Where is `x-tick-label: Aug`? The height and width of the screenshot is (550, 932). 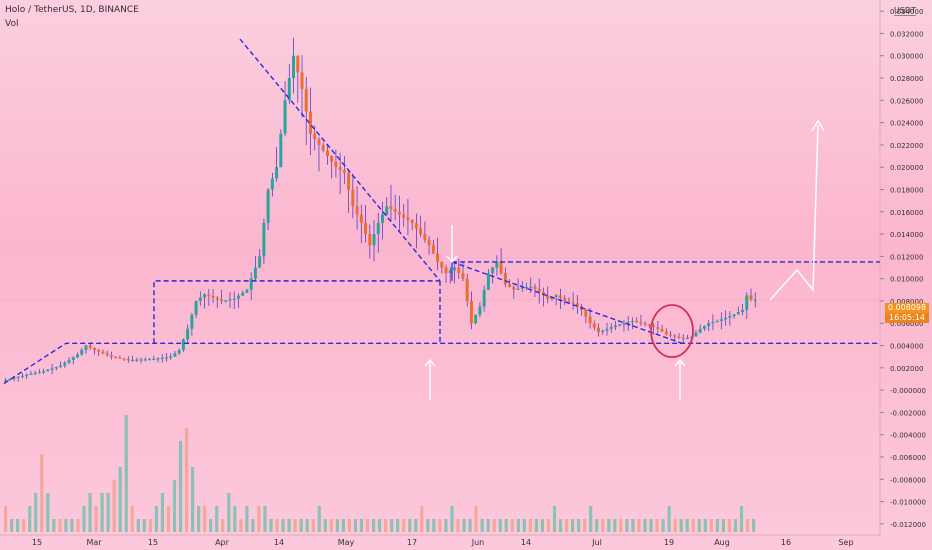 x-tick-label: Aug is located at coordinates (722, 542).